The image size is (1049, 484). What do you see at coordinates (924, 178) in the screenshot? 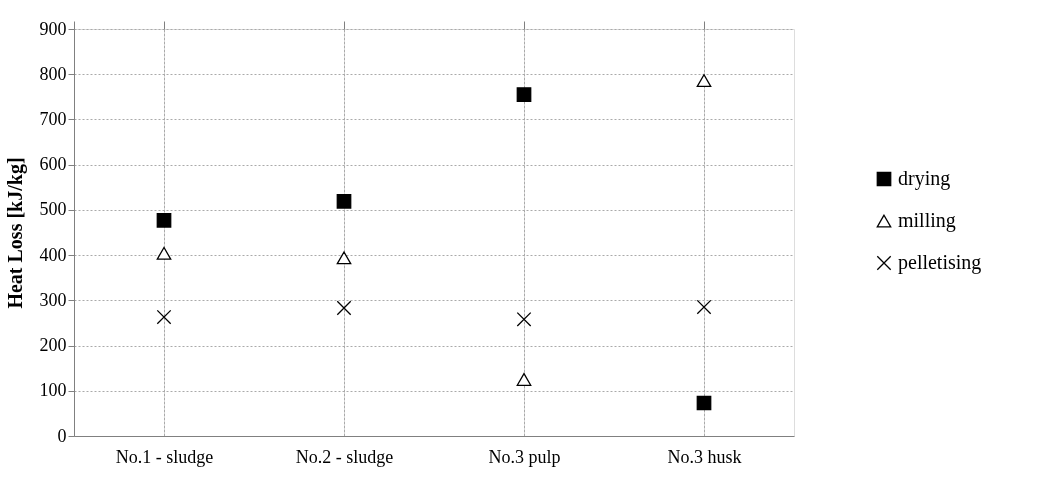
I see `legend-label: drying` at bounding box center [924, 178].